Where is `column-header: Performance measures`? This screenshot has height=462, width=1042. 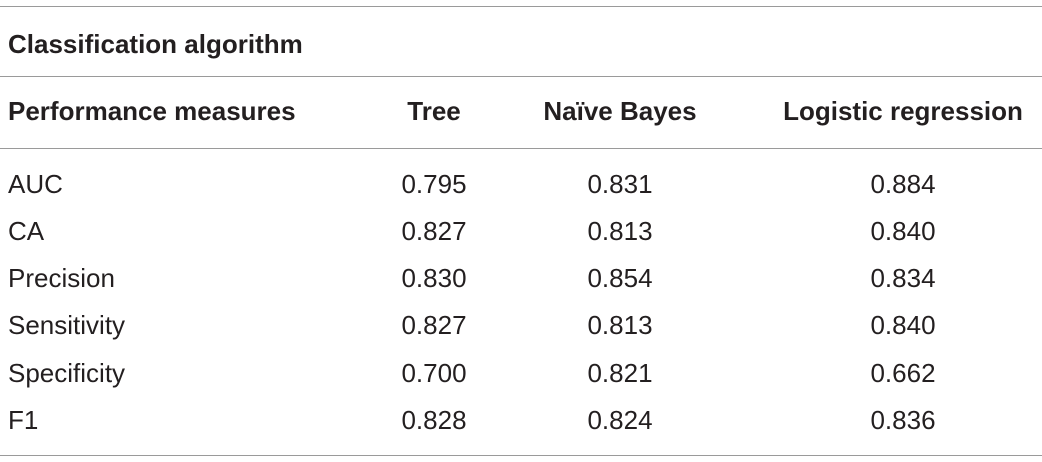 column-header: Performance measures is located at coordinates (152, 111).